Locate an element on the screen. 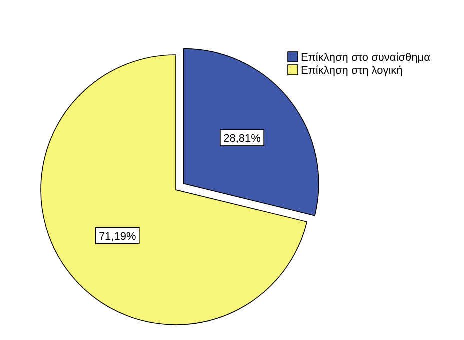  legend-label: Επίκληση στη λογική is located at coordinates (352, 71).